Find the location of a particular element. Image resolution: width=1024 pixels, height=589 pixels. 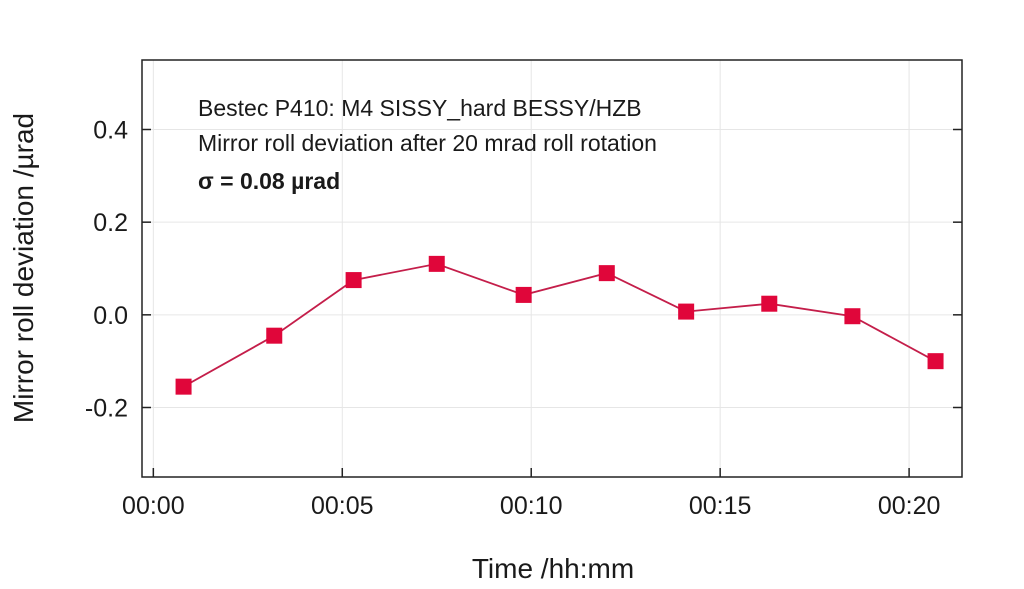

y-axis-title: Mirror roll deviation /µrad is located at coordinates (23, 268).